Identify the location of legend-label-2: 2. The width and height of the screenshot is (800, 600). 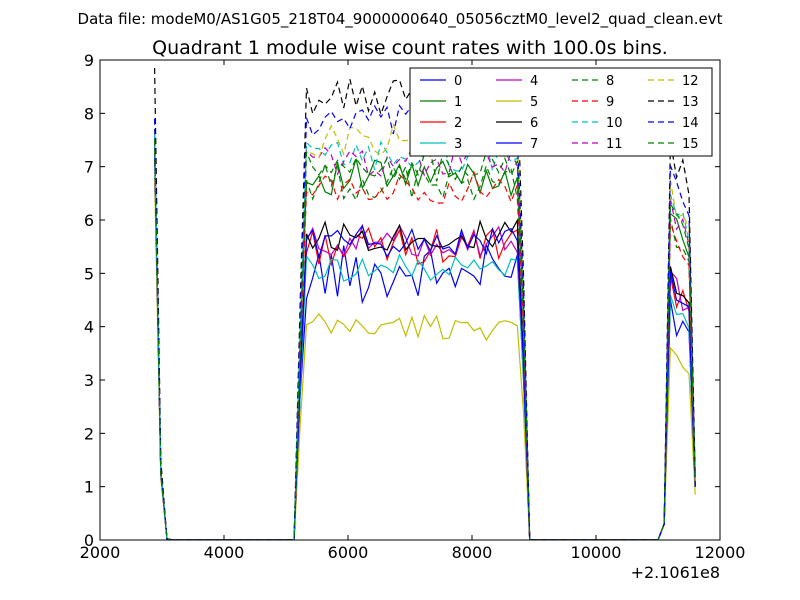
(458, 123).